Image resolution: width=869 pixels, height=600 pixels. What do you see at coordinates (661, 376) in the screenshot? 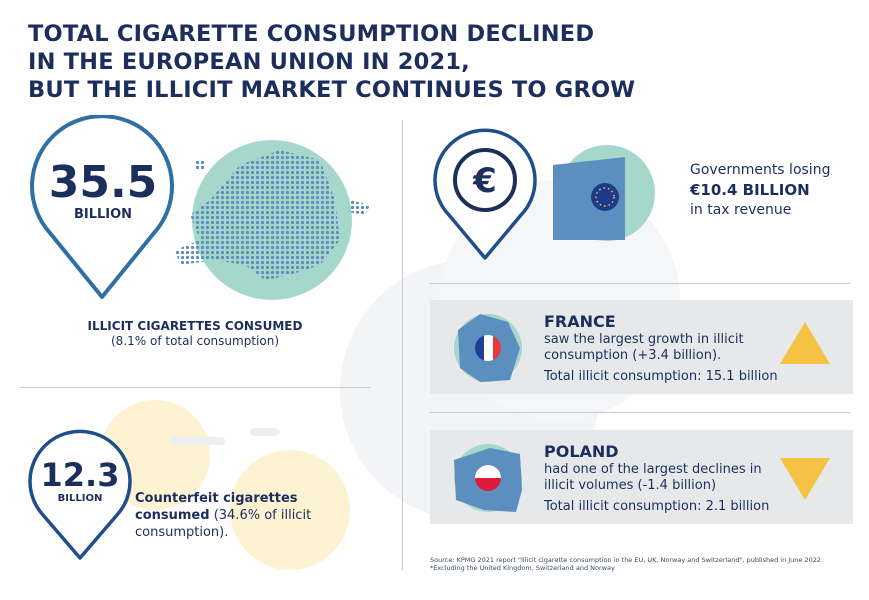
I see `country-total: Total illicit consumption: 15.1 billion` at bounding box center [661, 376].